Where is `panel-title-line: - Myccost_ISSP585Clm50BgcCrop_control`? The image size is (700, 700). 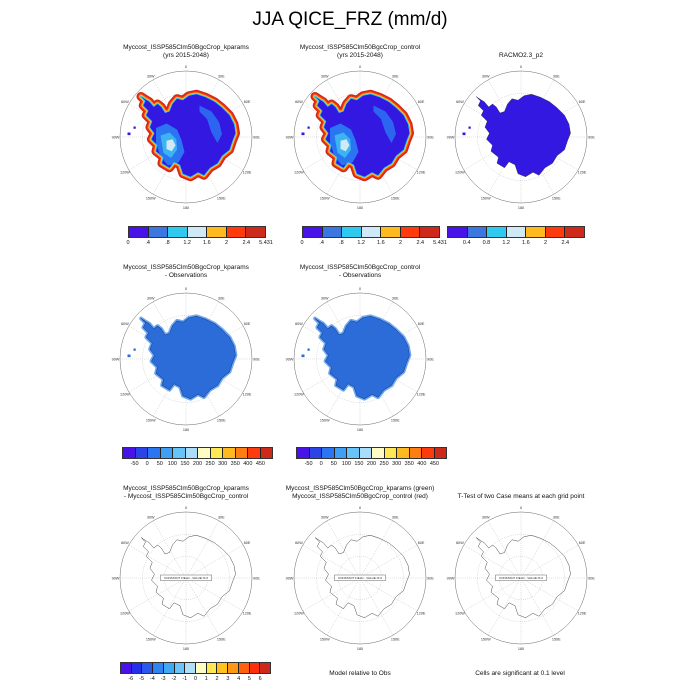
panel-title-line: - Myccost_ISSP585Clm50BgcCrop_control is located at coordinates (186, 496).